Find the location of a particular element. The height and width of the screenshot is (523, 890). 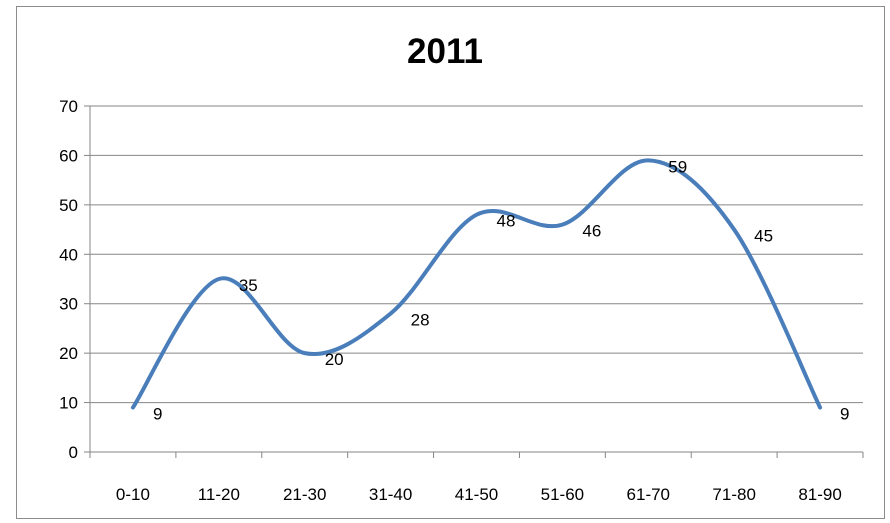

data-label: 45 is located at coordinates (763, 236).